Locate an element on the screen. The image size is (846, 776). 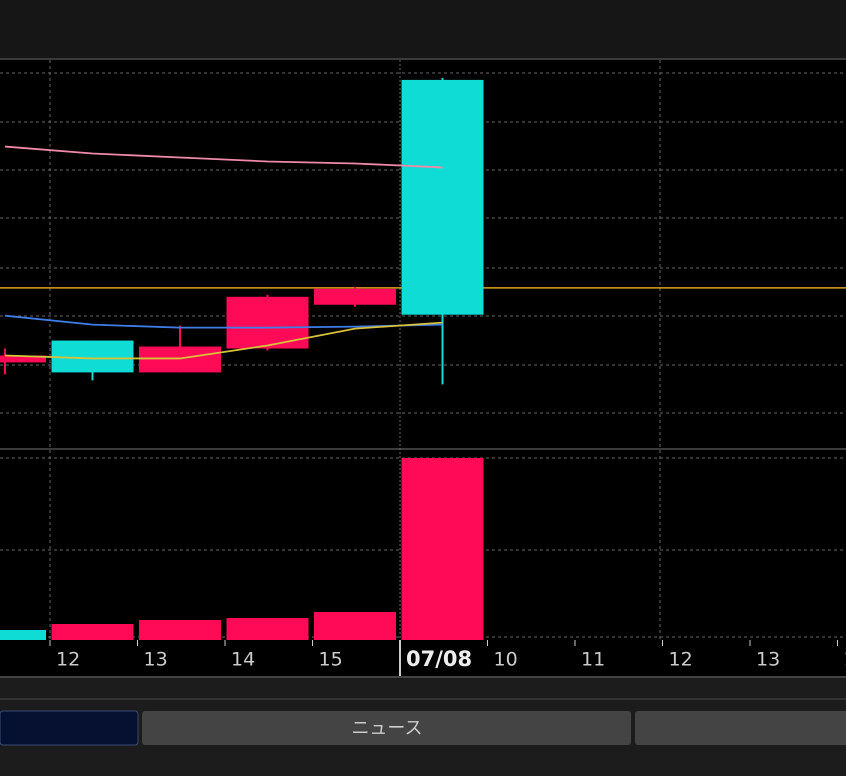
top-bar is located at coordinates (423, 29).